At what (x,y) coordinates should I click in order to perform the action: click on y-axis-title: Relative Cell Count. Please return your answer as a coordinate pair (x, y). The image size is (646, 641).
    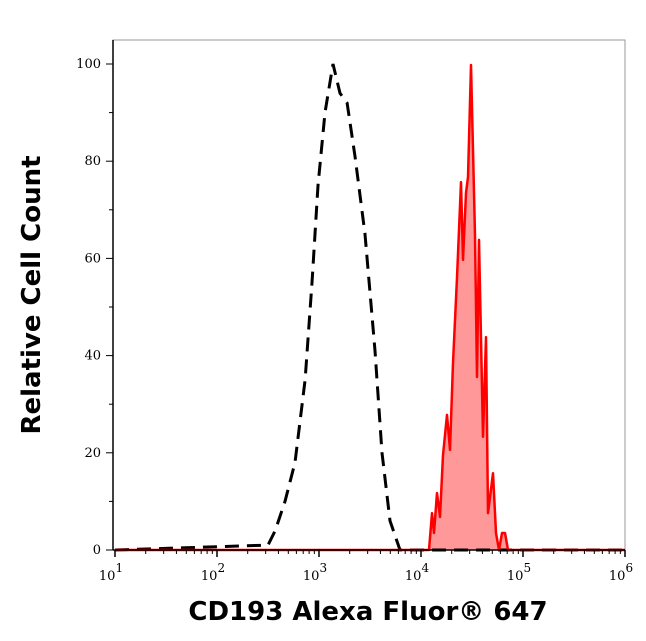
    Looking at the image, I should click on (32, 294).